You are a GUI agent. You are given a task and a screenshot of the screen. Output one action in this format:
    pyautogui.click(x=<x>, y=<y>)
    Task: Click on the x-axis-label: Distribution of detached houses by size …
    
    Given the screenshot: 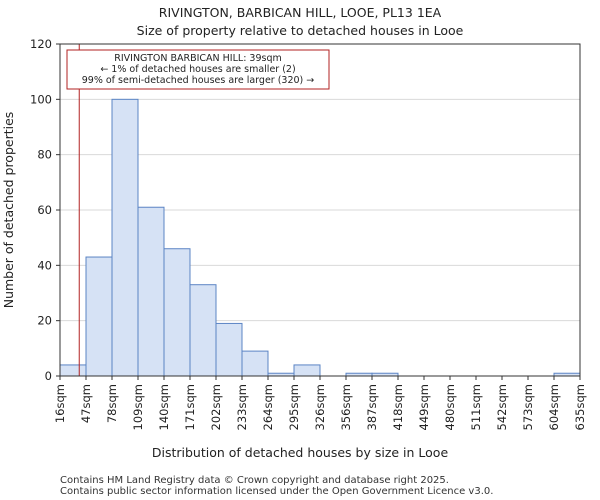 What is the action you would take?
    pyautogui.click(x=300, y=452)
    